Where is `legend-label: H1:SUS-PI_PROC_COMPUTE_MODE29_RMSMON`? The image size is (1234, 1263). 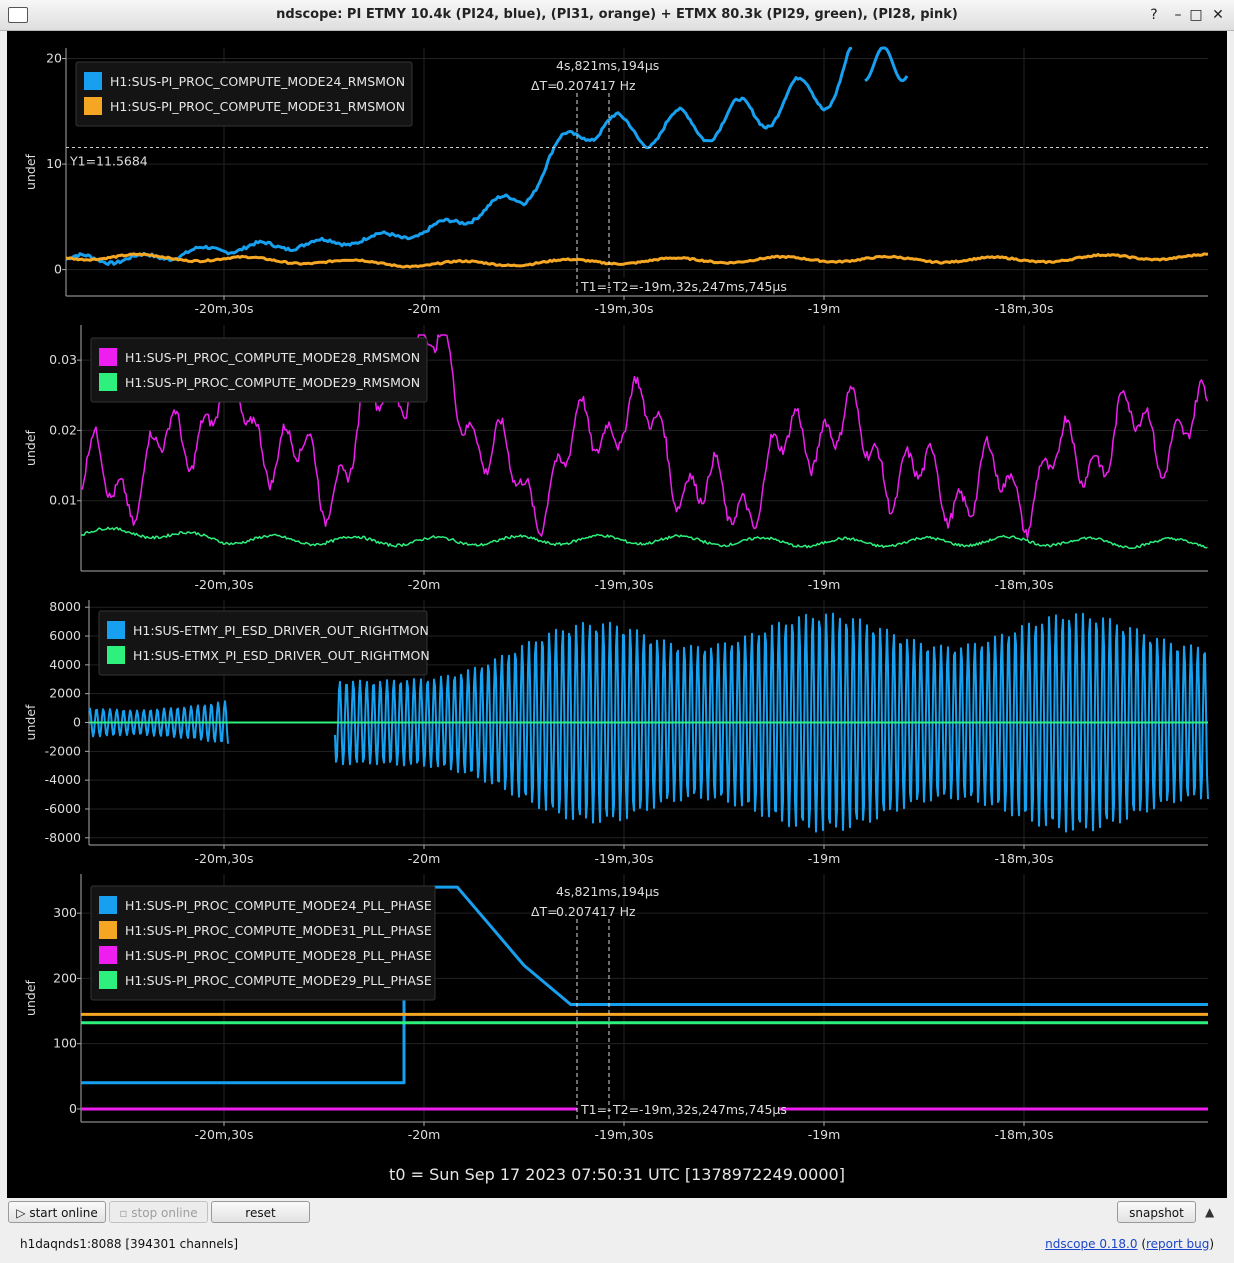 legend-label: H1:SUS-PI_PROC_COMPUTE_MODE29_RMSMON is located at coordinates (272, 382).